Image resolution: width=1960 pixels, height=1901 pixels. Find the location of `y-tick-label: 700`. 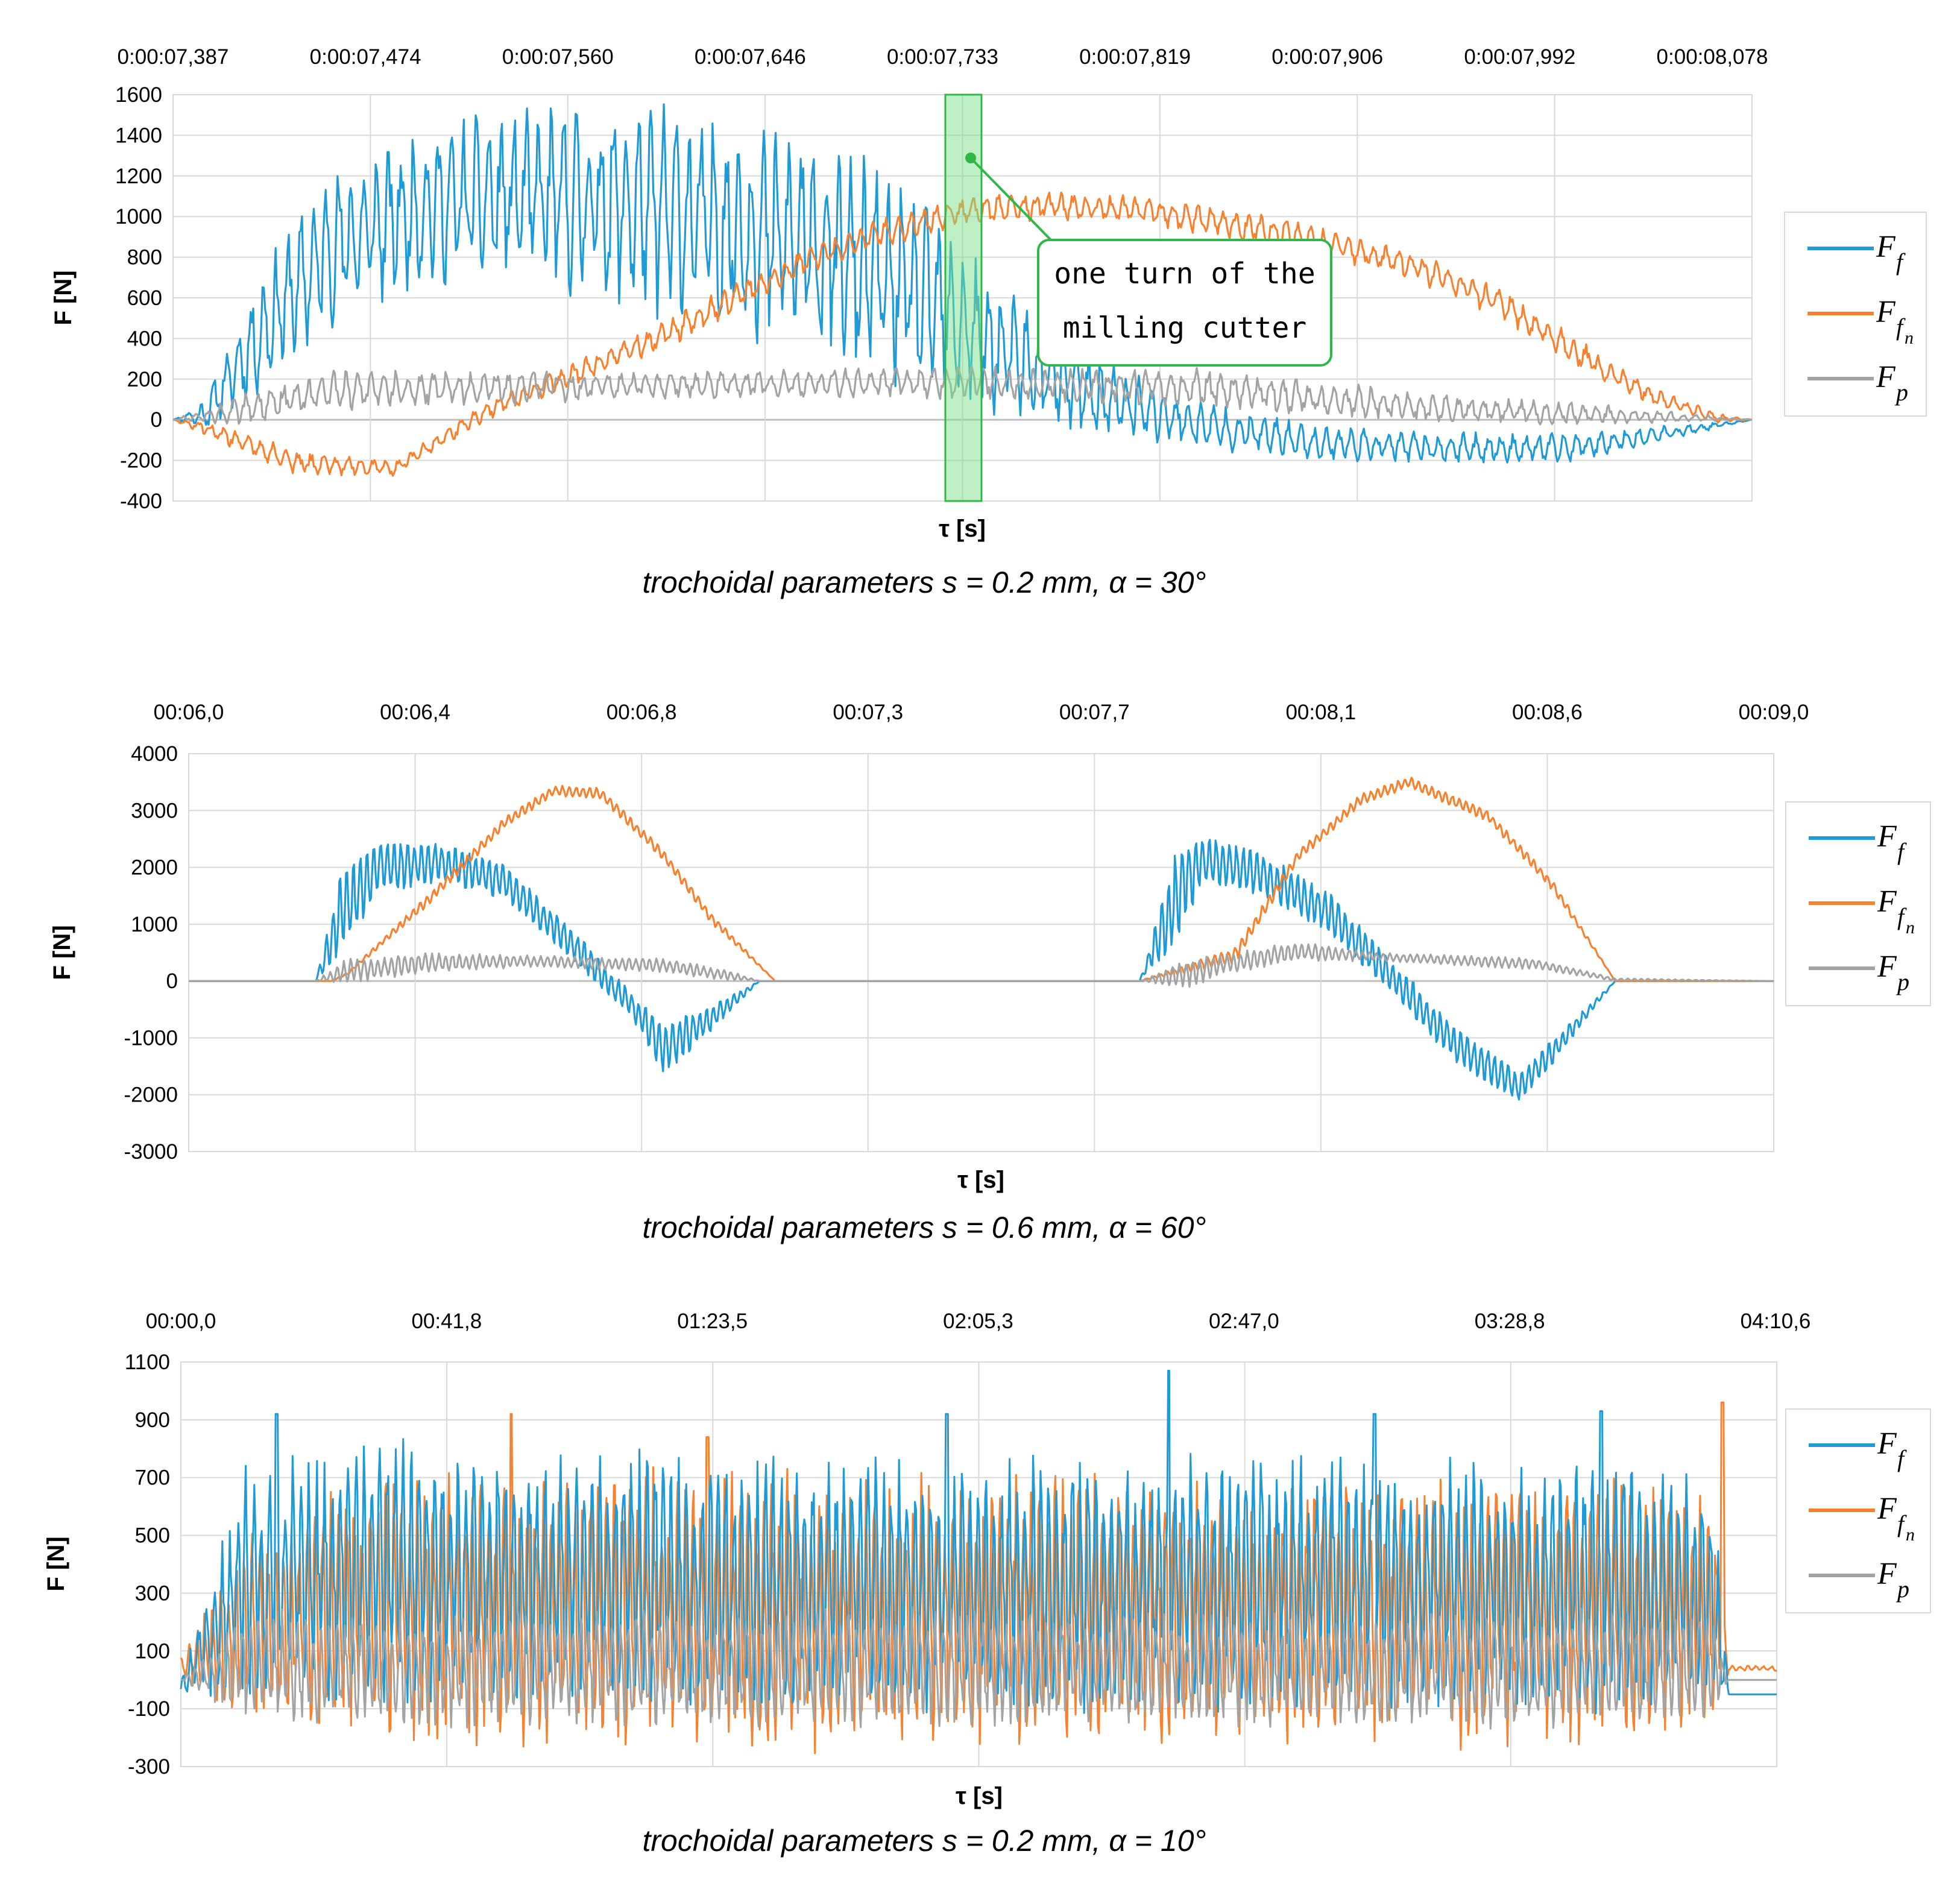

y-tick-label: 700 is located at coordinates (152, 1478).